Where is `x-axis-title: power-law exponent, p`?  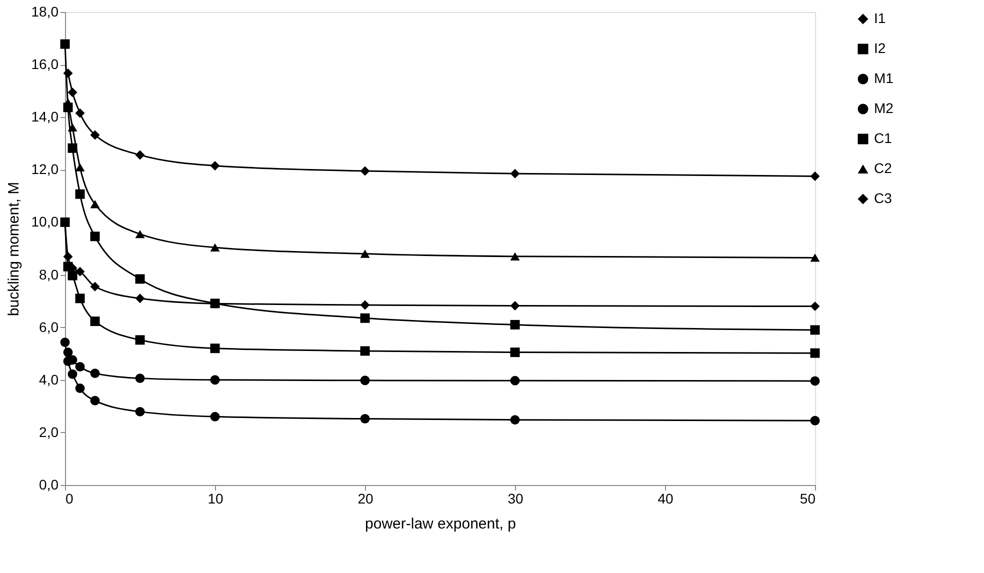
x-axis-title: power-law exponent, p is located at coordinates (440, 524).